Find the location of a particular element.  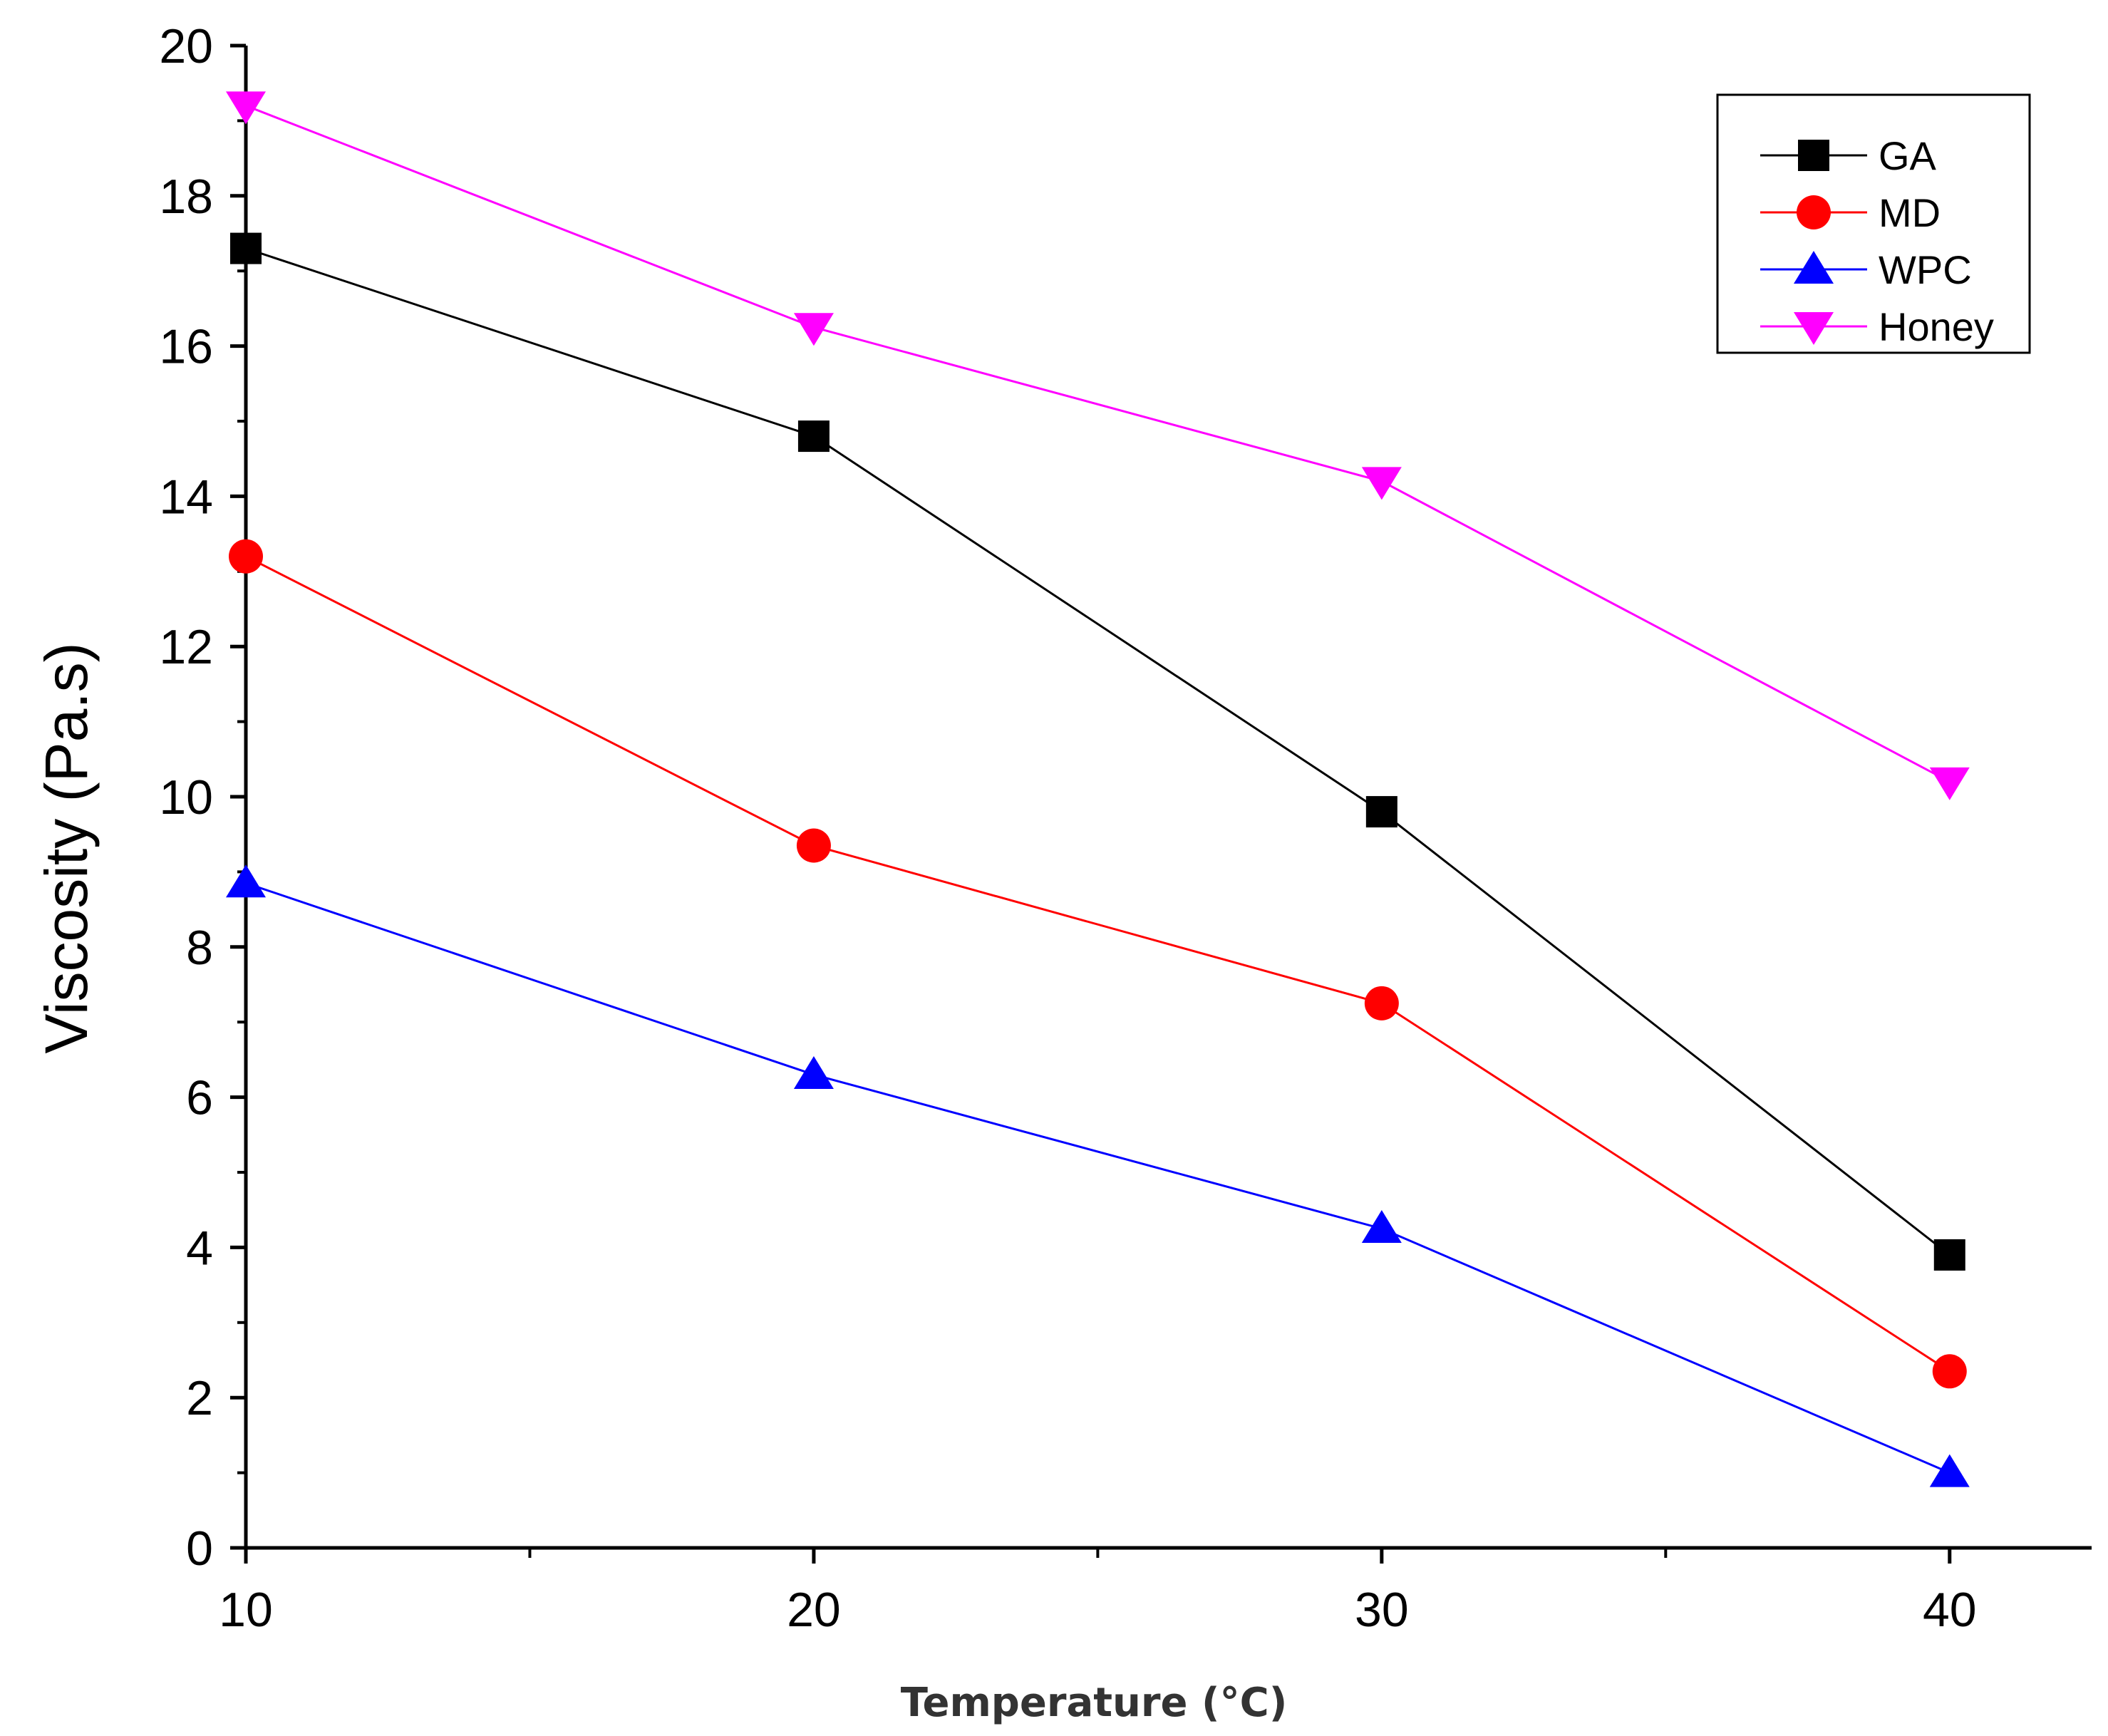

x-tick-label: 10 is located at coordinates (246, 1610).